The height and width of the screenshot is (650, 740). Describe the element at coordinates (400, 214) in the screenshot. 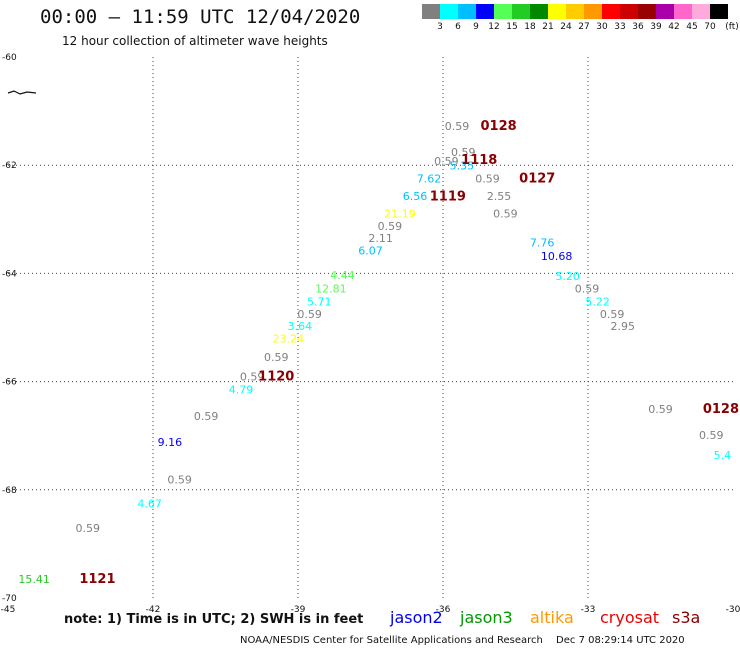

I see `wave-height-label: 21.19` at that location.